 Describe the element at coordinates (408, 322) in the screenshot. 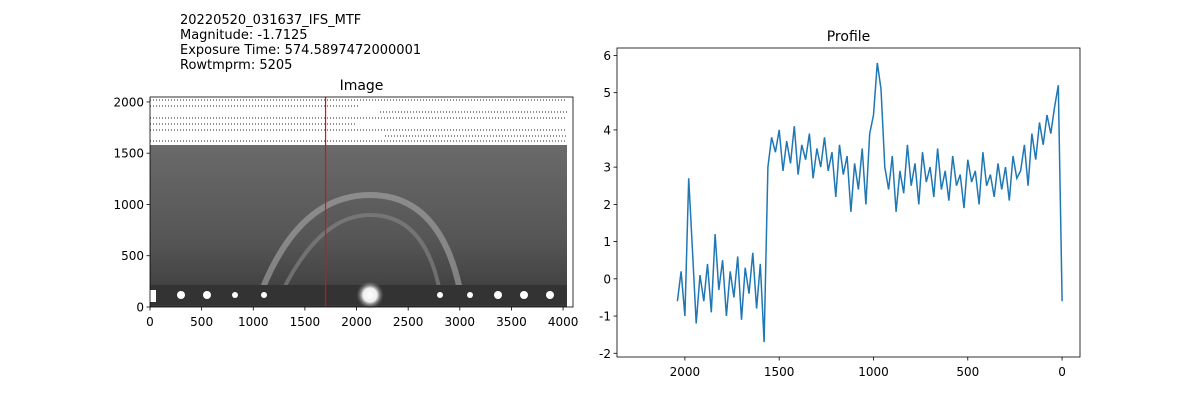

I see `x-tick-label: 2500` at that location.